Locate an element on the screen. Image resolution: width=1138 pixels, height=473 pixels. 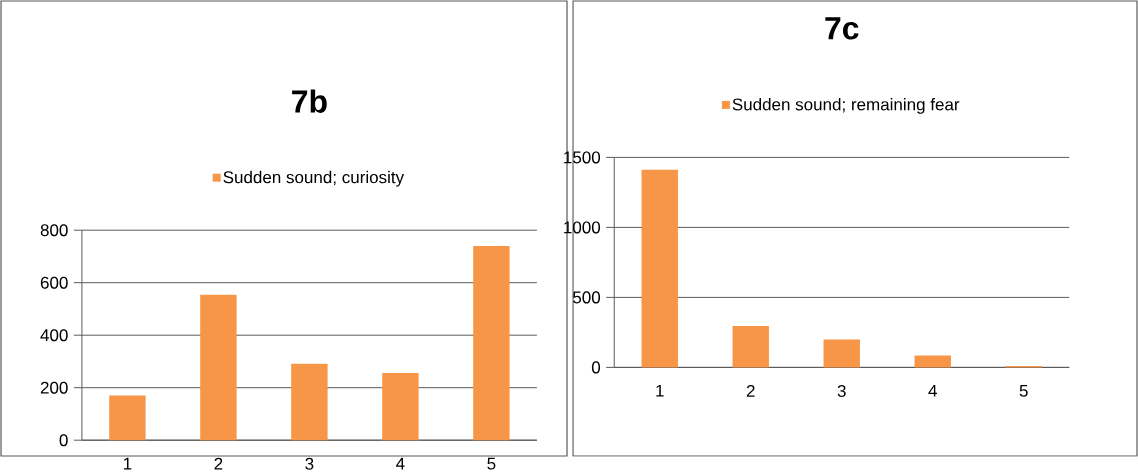
y-tick-label: 800 is located at coordinates (54, 230).